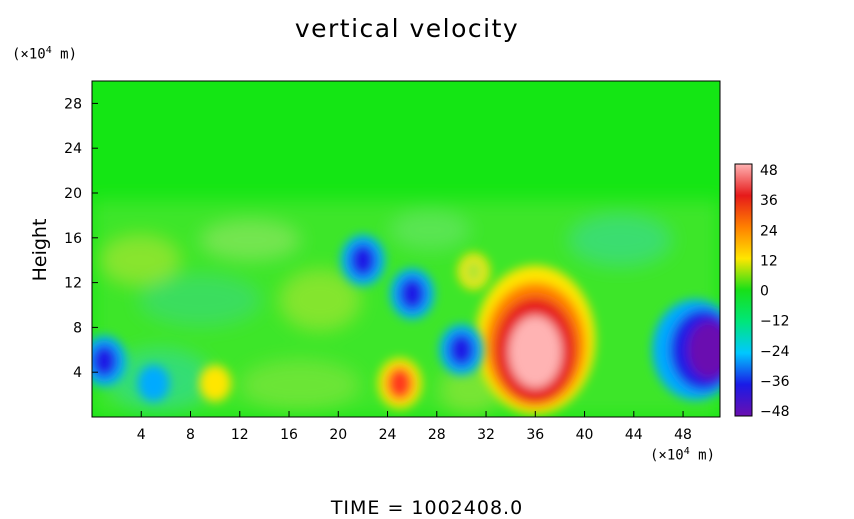  Describe the element at coordinates (775, 291) in the screenshot. I see `colorbar-ticks: 48 36 24 12 0 −12 −24 −36 −48` at that location.